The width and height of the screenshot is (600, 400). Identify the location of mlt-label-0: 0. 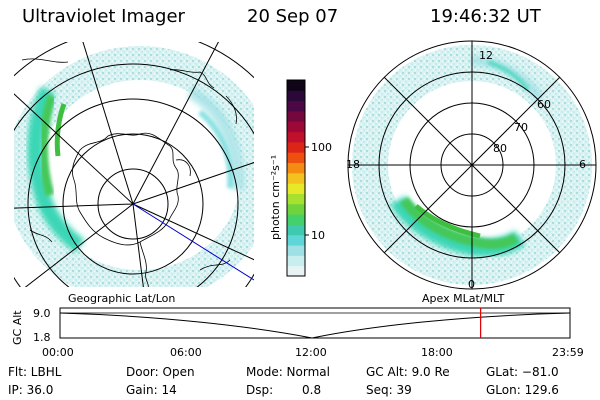
(471, 284).